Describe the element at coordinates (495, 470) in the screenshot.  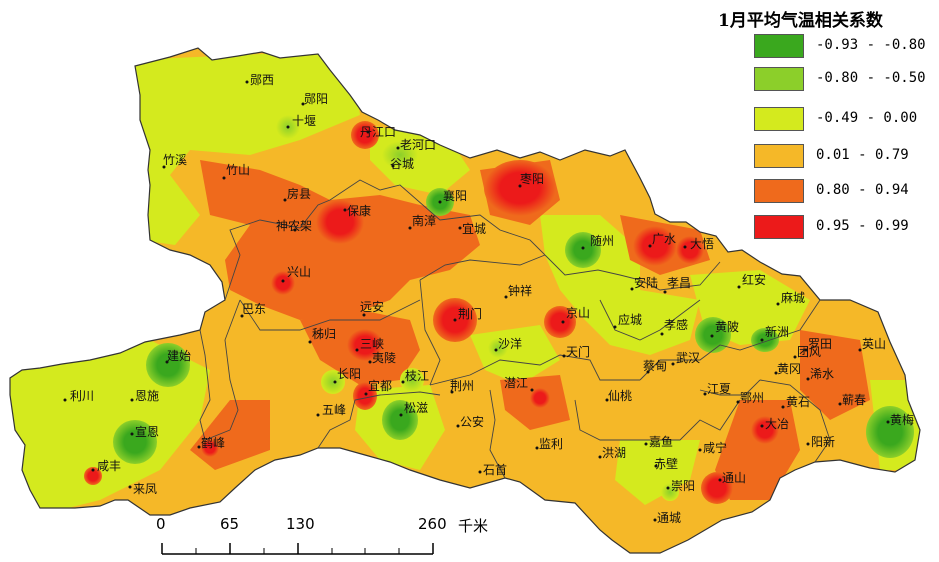
I see `city-label: 石首` at that location.